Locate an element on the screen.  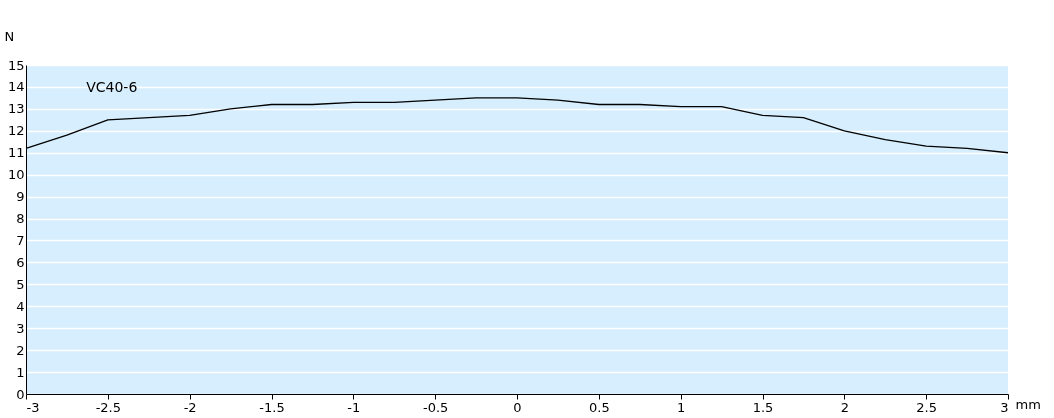
y-tick-label: 12 is located at coordinates (16, 131).